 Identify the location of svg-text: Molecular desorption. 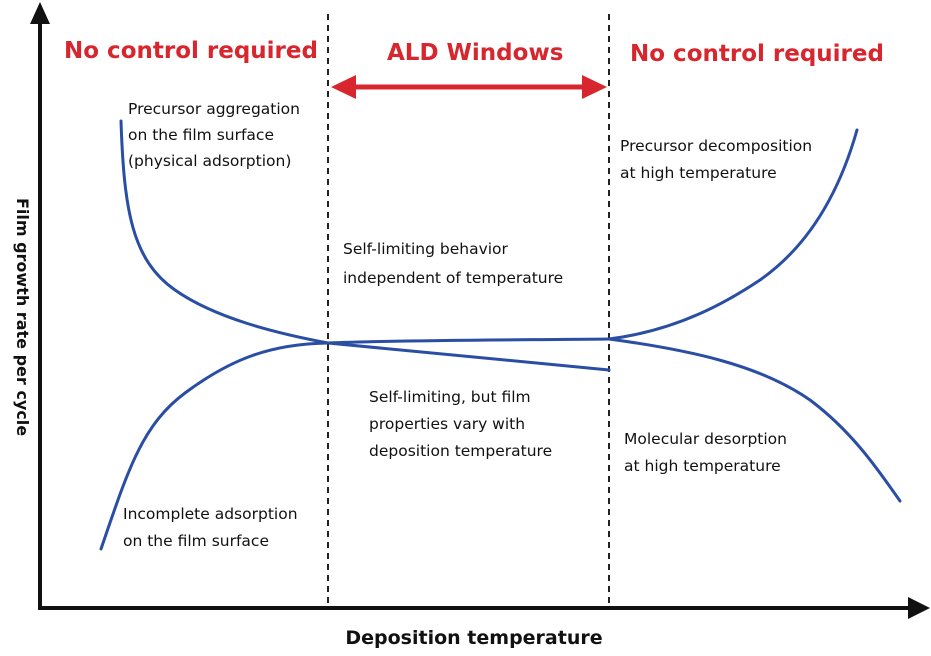
(705, 439).